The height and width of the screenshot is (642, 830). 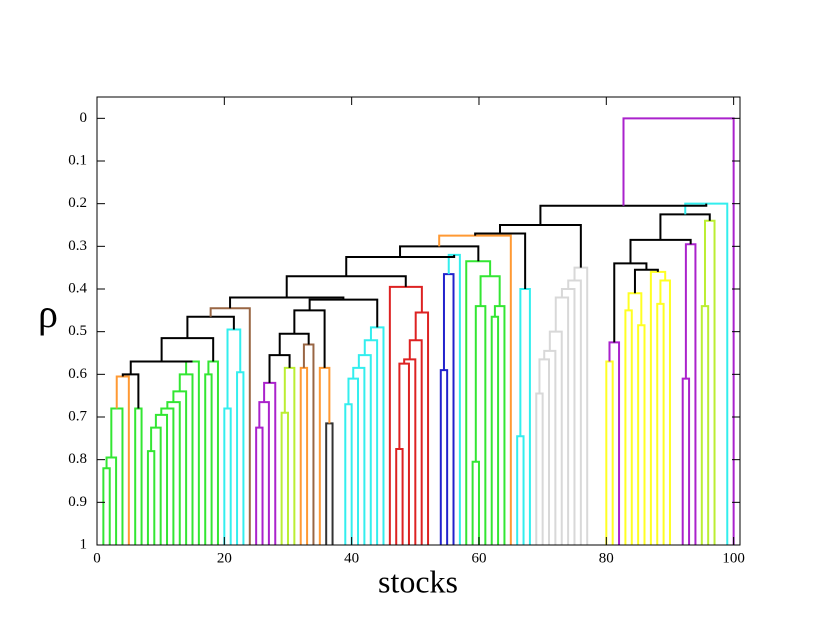 I want to click on y-tick-label: 0.8, so click(x=77, y=459).